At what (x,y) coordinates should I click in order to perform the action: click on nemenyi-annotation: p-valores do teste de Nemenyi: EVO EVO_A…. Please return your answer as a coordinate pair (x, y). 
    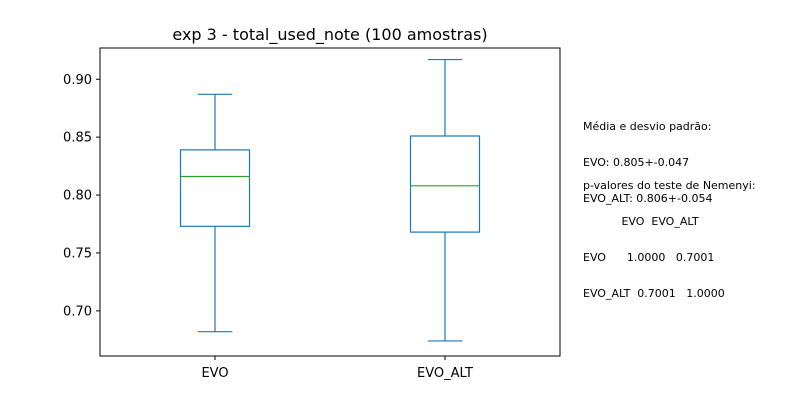
    Looking at the image, I should click on (669, 234).